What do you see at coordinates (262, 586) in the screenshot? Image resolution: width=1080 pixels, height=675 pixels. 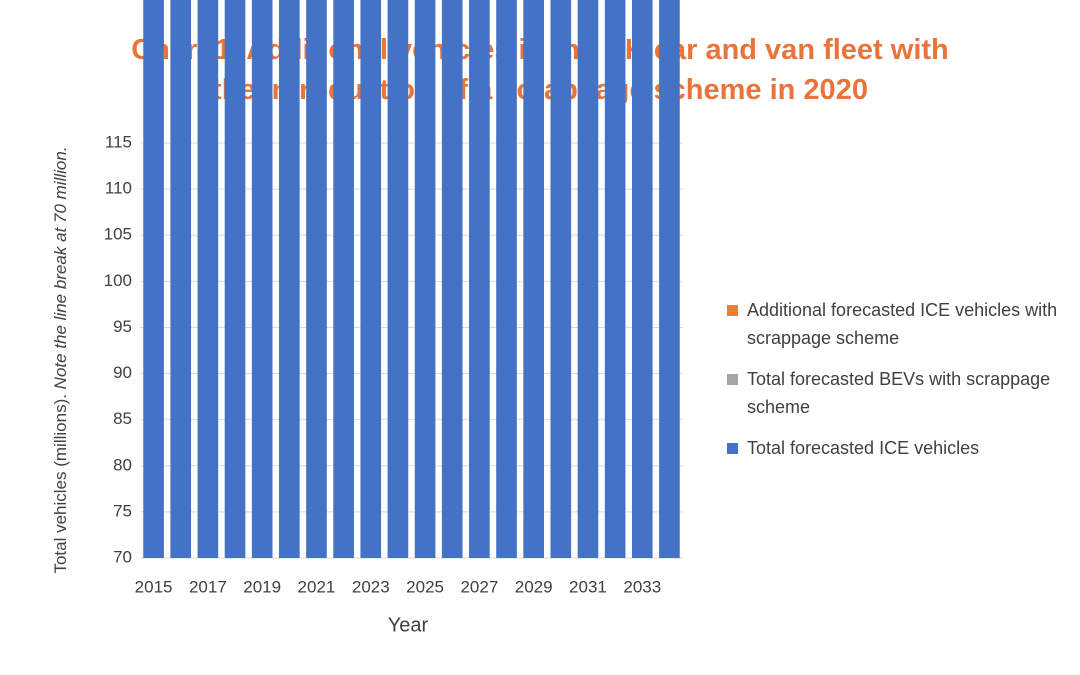 I see `x-tick-label: 2019` at bounding box center [262, 586].